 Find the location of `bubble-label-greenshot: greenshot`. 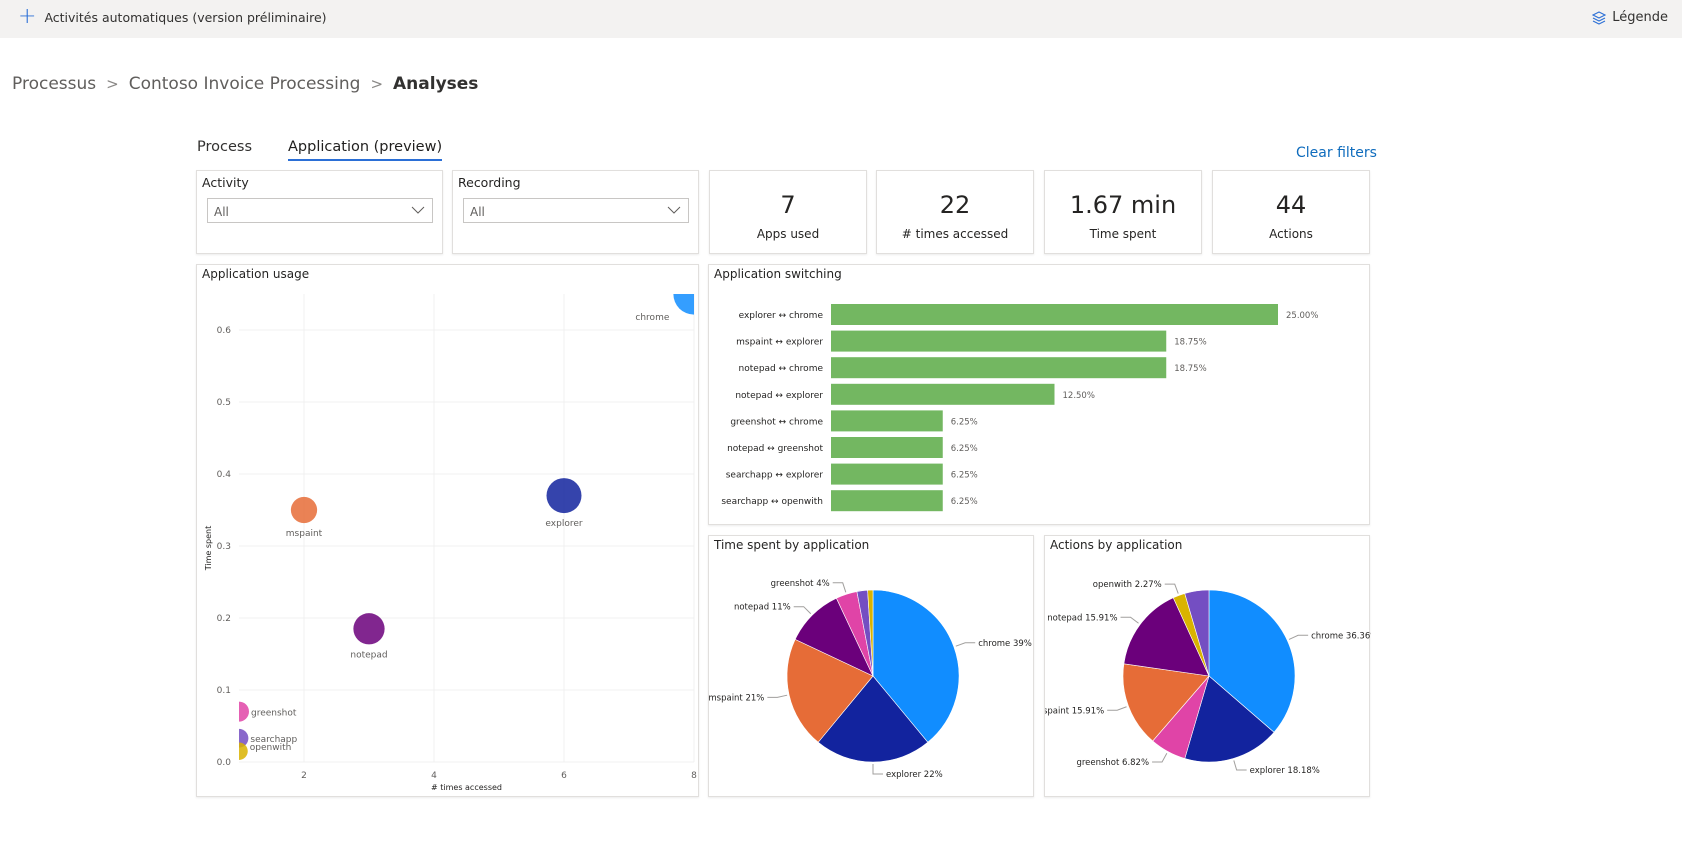

bubble-label-greenshot: greenshot is located at coordinates (274, 714).